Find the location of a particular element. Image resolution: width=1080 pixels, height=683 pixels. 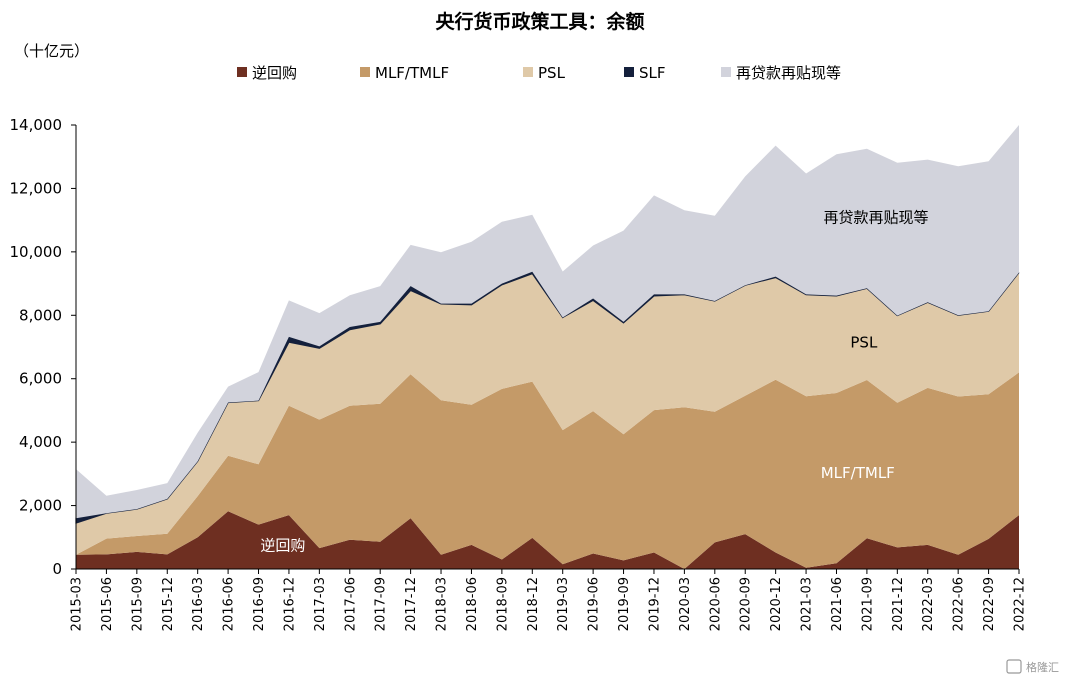

x-tick-label: 2020-09 is located at coordinates (746, 604).